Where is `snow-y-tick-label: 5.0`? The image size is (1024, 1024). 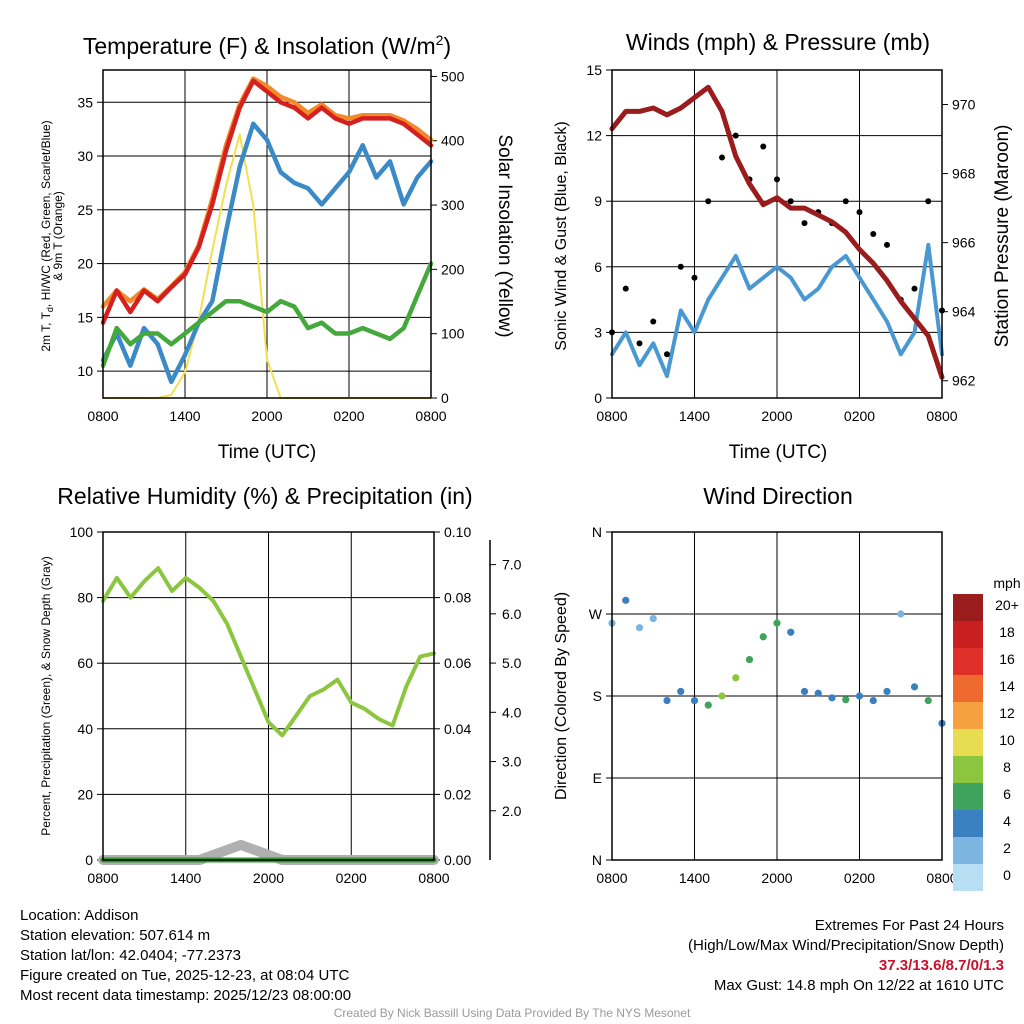
snow-y-tick-label: 5.0 is located at coordinates (512, 663).